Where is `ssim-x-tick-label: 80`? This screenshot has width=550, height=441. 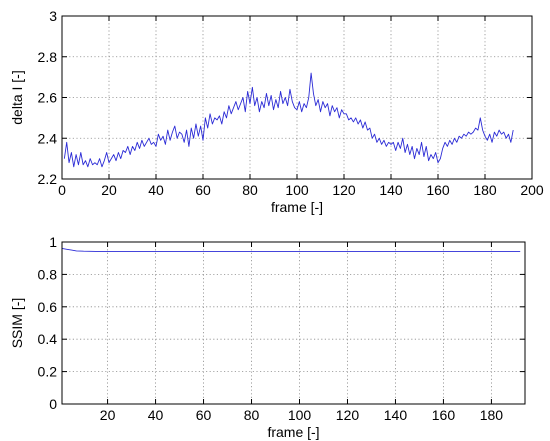 ssim-x-tick-label: 80 is located at coordinates (252, 415).